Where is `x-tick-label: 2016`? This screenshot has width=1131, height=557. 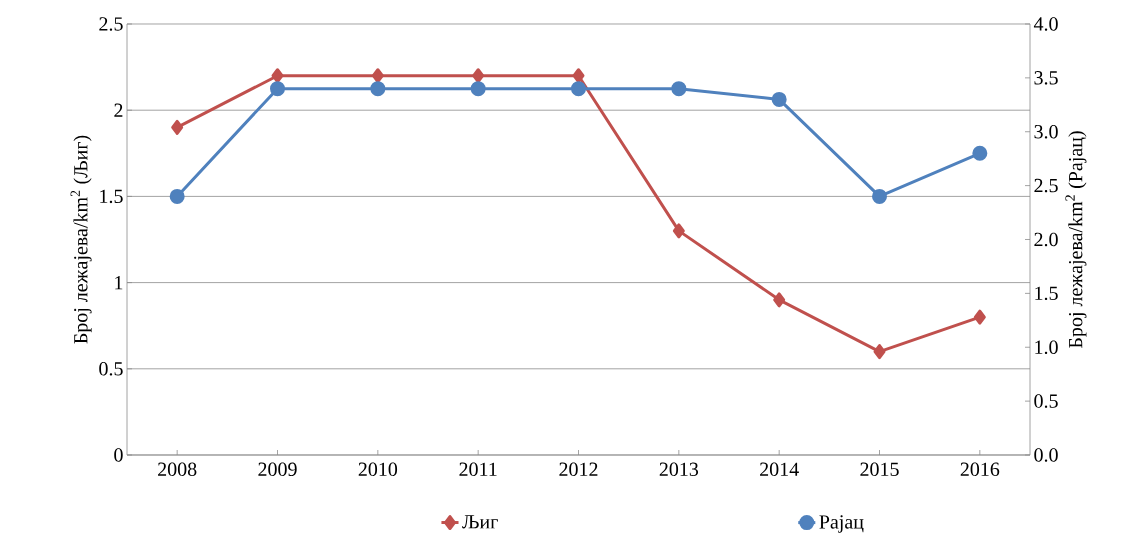
x-tick-label: 2016 is located at coordinates (980, 469).